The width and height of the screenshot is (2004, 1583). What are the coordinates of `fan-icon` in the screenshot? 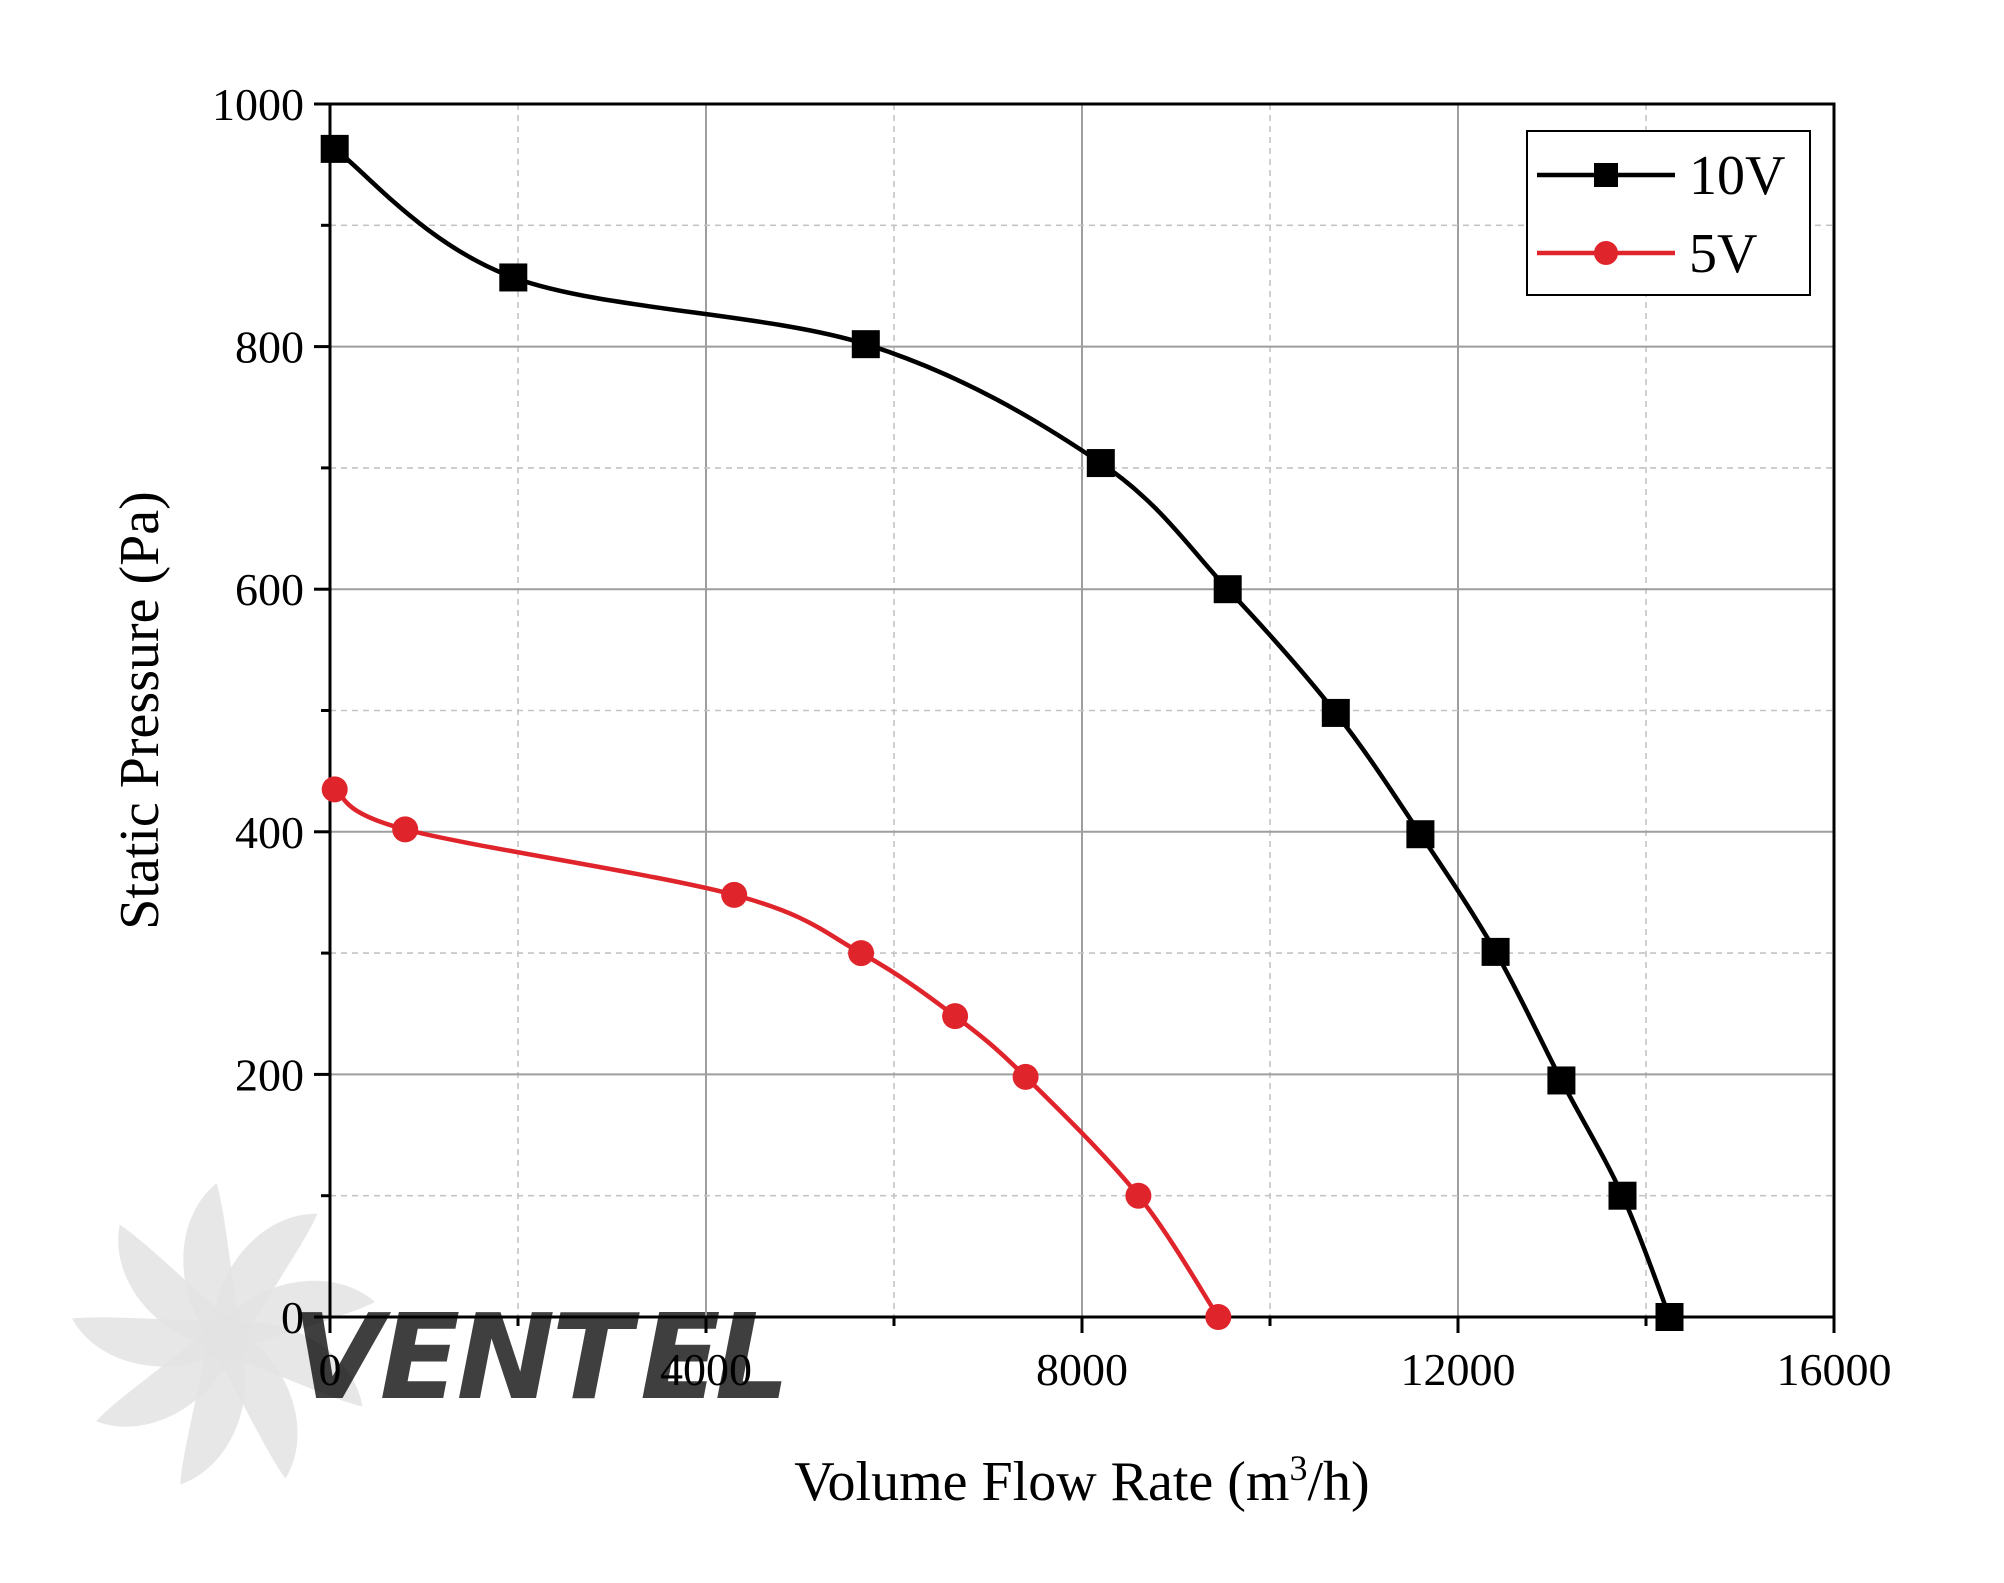 It's located at (223, 1334).